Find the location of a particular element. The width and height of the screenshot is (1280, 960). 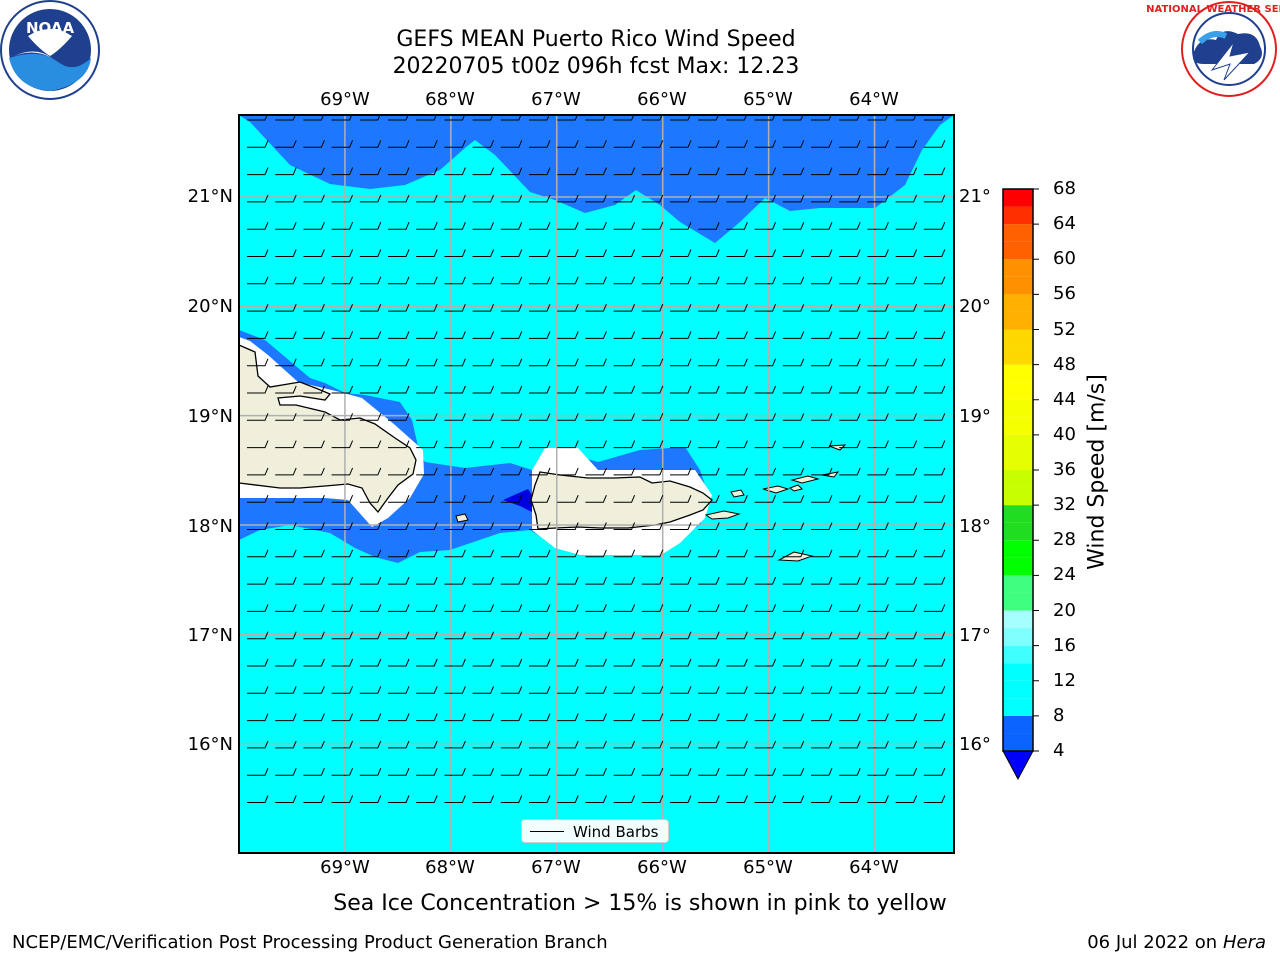

lat-label-right: 19°N is located at coordinates (982, 416).